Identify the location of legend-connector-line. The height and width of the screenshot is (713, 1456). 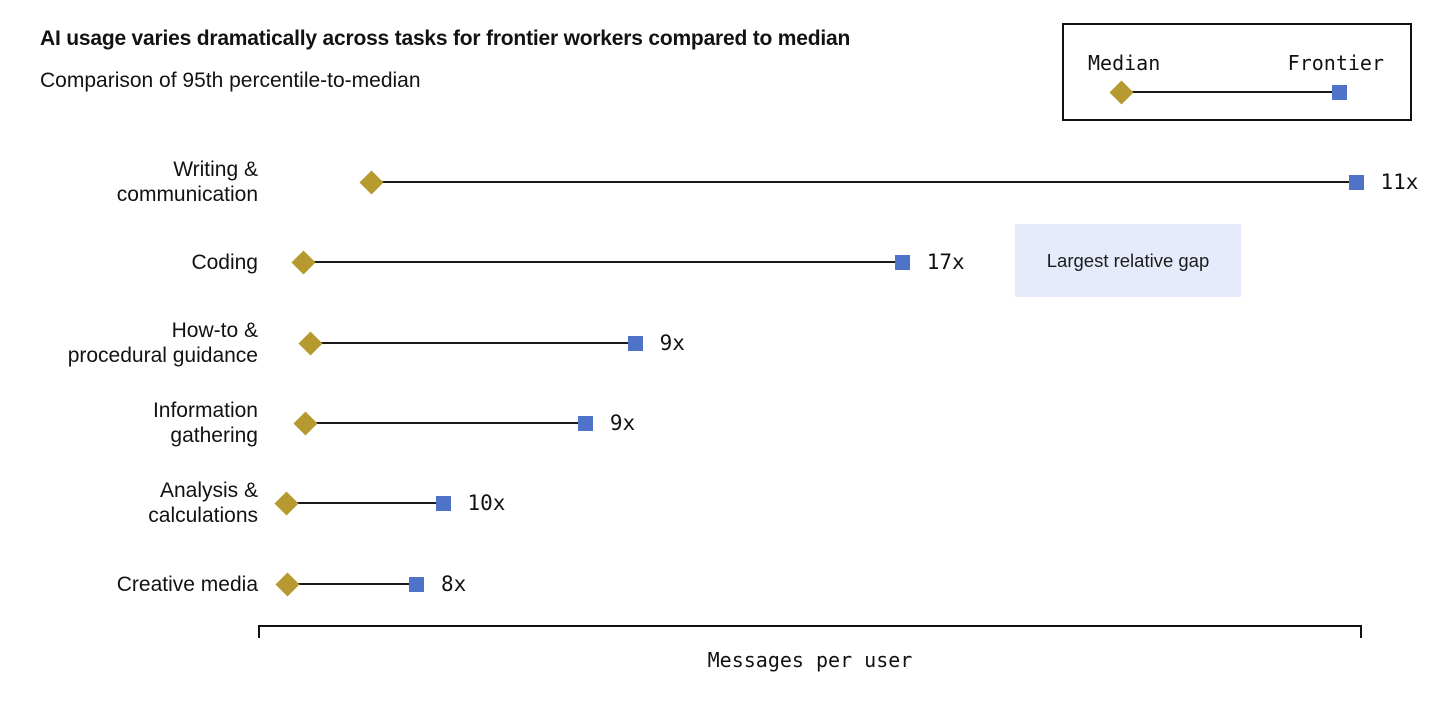
(1230, 92).